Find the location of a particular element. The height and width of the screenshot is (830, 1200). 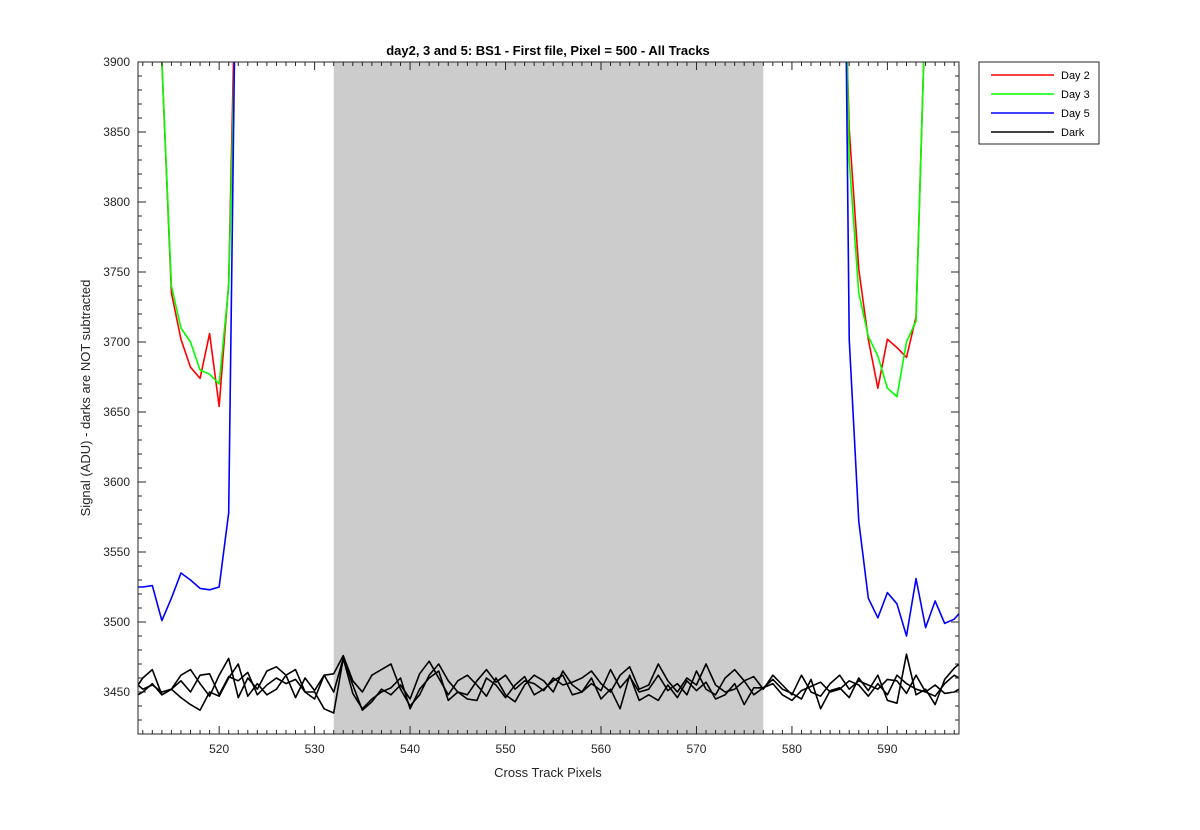

y-tick-label: 3700 is located at coordinates (116, 342).